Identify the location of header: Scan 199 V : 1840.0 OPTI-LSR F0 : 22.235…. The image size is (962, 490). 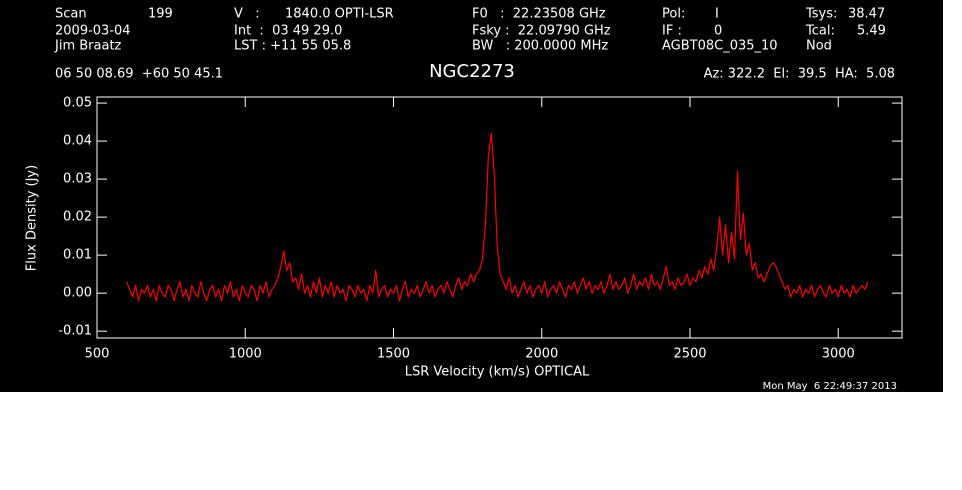
(474, 45).